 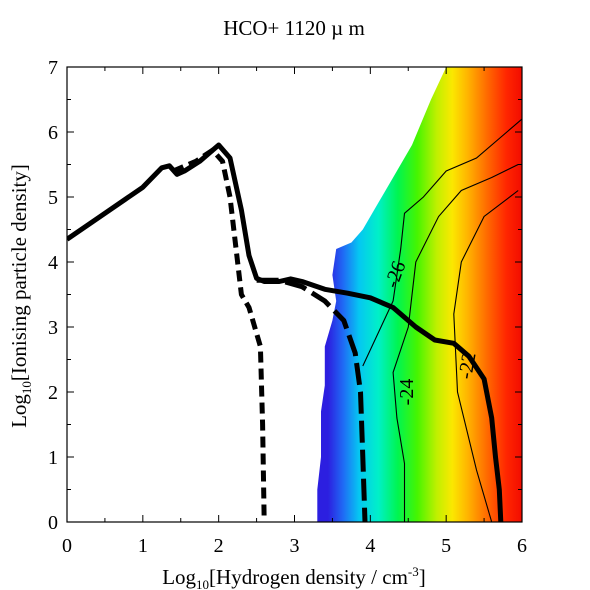 What do you see at coordinates (467, 366) in the screenshot?
I see `contour-label-2: -22` at bounding box center [467, 366].